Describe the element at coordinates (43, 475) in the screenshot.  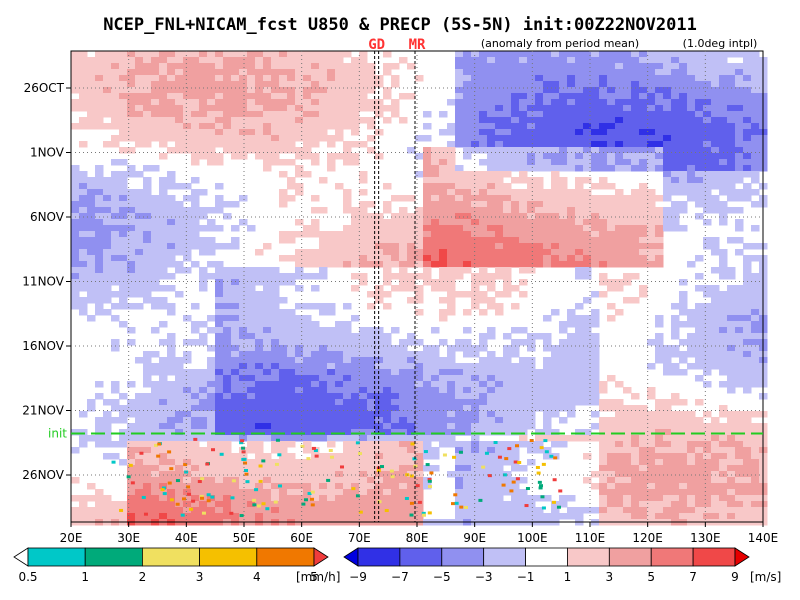
I see `y-tick-label: 26NOV` at that location.